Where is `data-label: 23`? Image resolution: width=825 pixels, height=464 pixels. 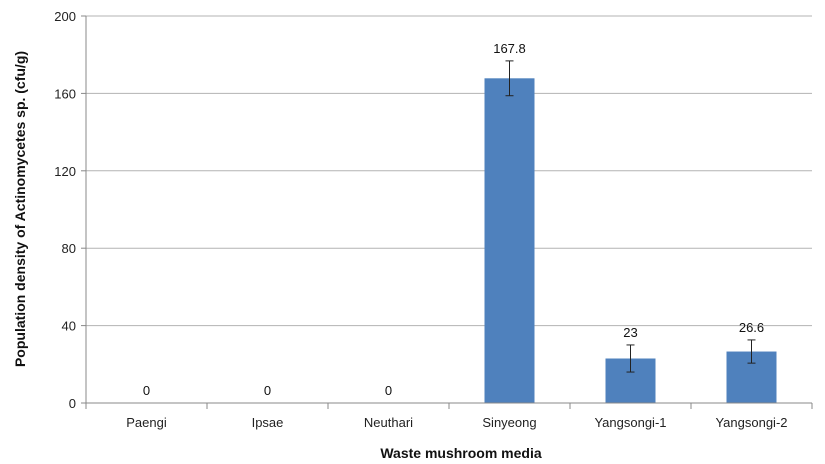
data-label: 23 is located at coordinates (630, 332).